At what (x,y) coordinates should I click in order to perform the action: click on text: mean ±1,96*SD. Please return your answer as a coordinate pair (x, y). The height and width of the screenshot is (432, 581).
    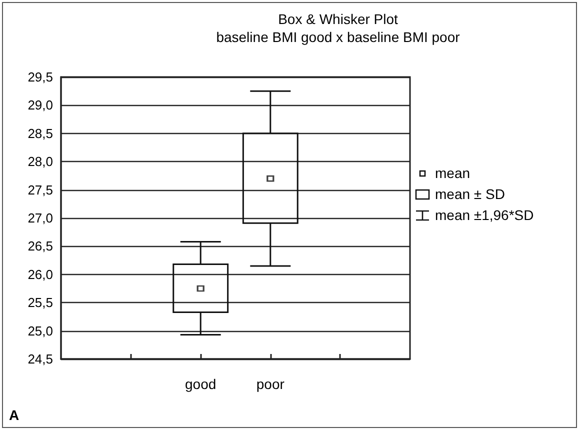
    Looking at the image, I should click on (484, 215).